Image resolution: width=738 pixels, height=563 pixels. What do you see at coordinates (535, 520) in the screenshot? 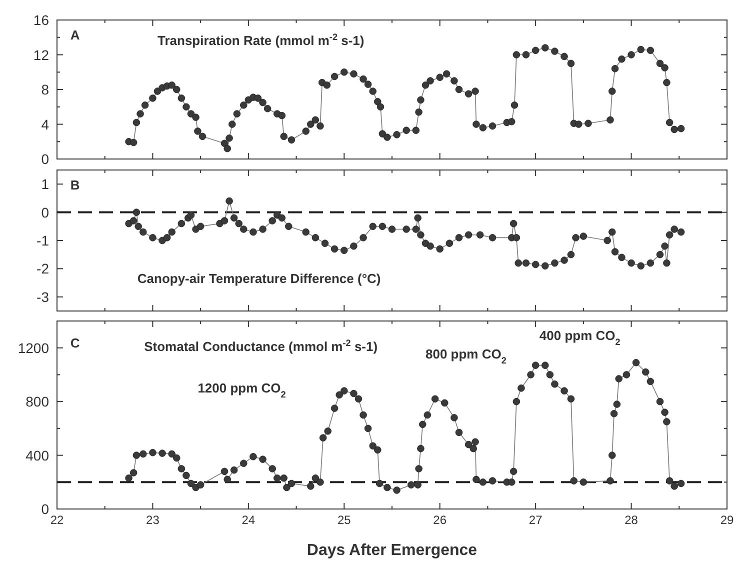
I see `x-tick-label: 27` at bounding box center [535, 520].